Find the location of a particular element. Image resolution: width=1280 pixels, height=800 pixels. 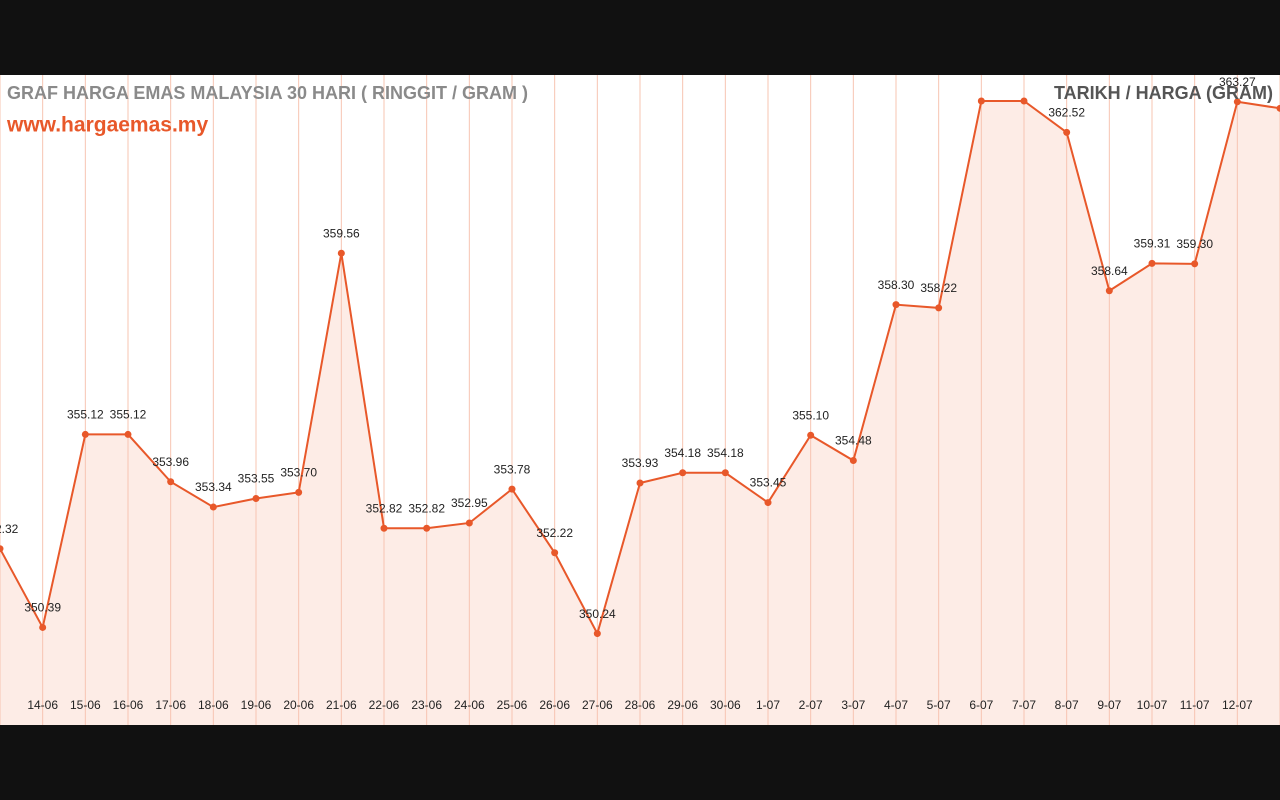

data-label: 352.22 is located at coordinates (554, 533).